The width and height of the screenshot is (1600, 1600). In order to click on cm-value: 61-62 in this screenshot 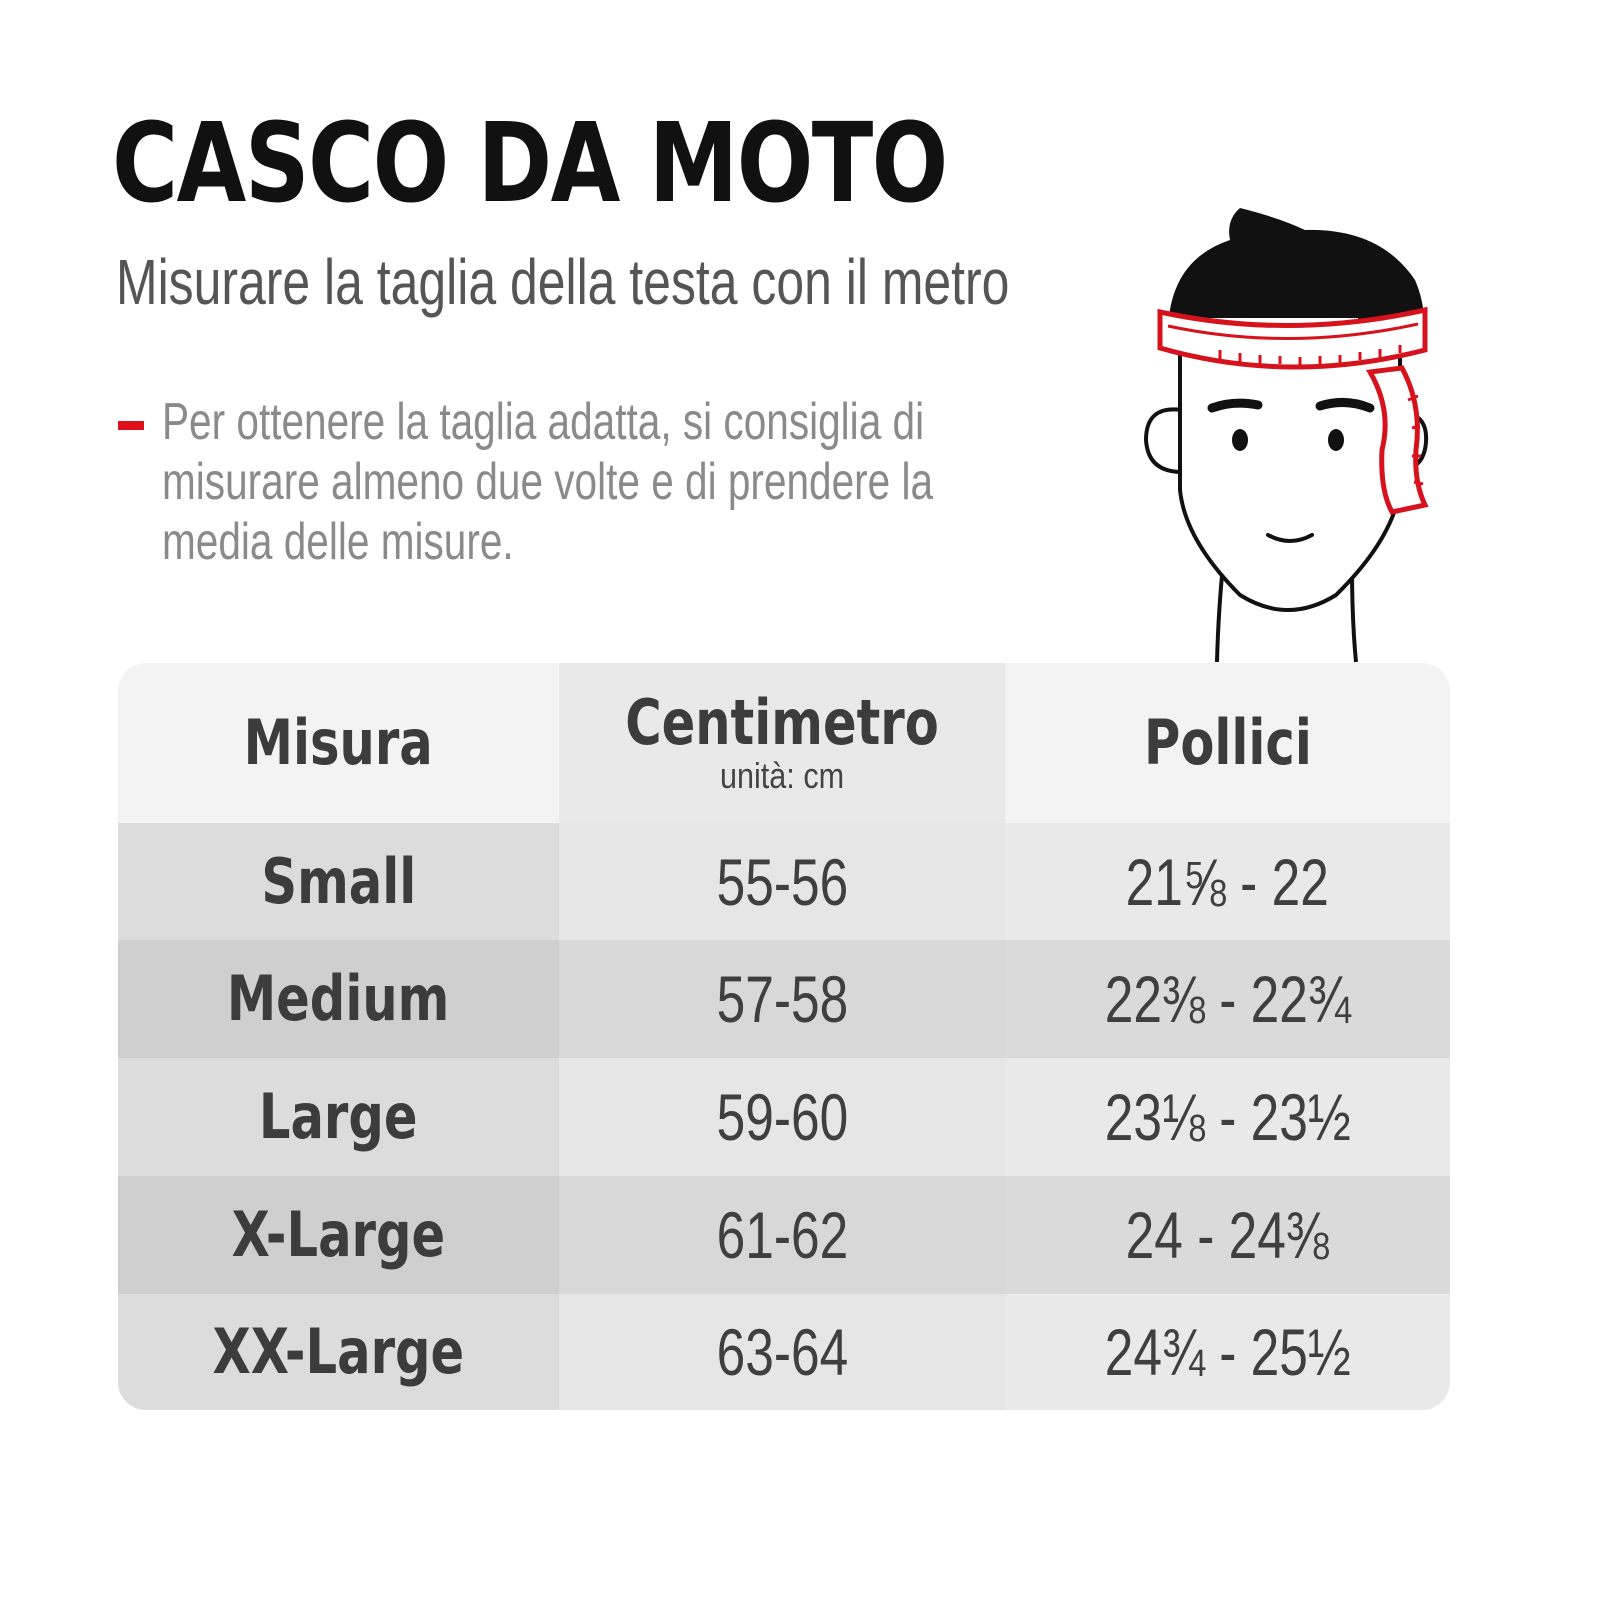, I will do `click(782, 1235)`.